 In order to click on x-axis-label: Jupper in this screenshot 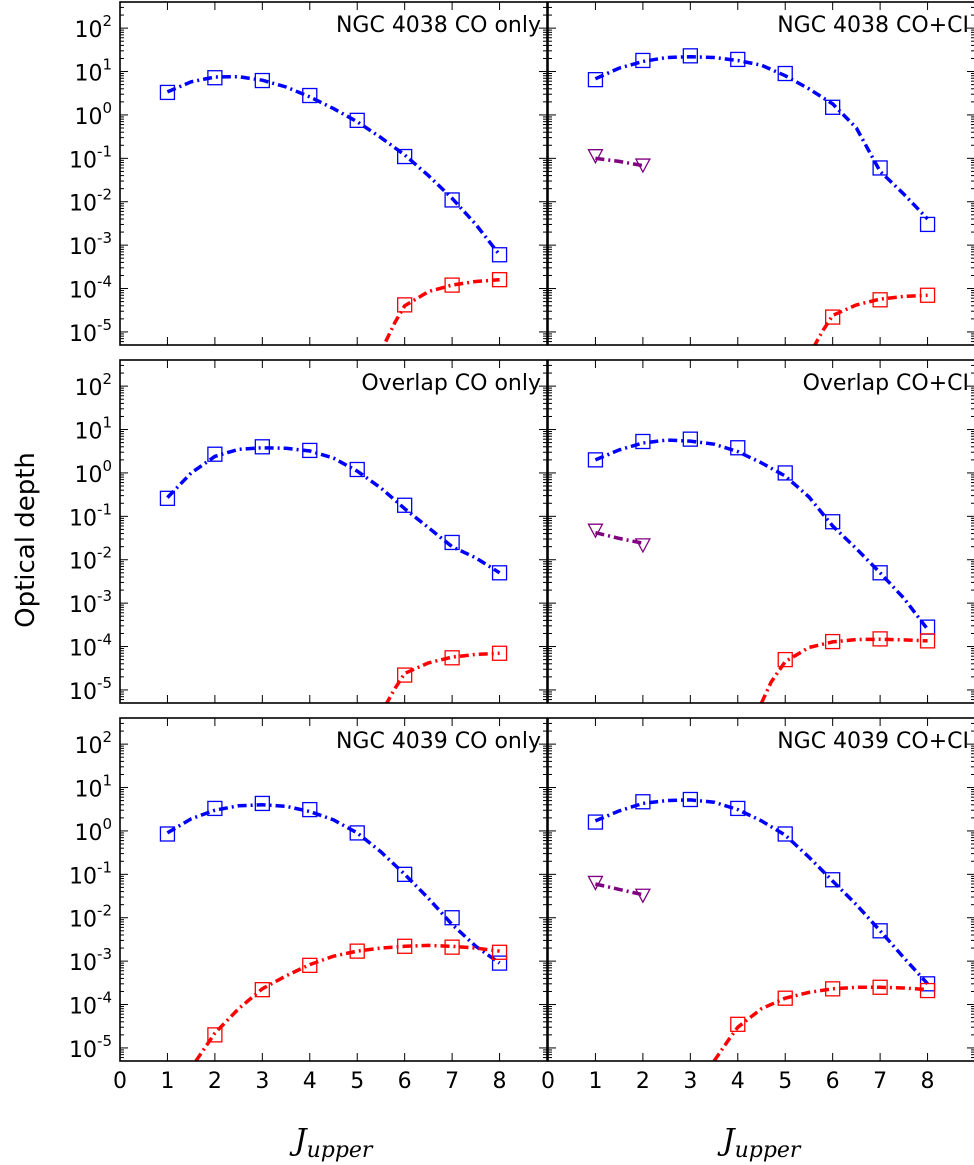, I will do `click(759, 1143)`.